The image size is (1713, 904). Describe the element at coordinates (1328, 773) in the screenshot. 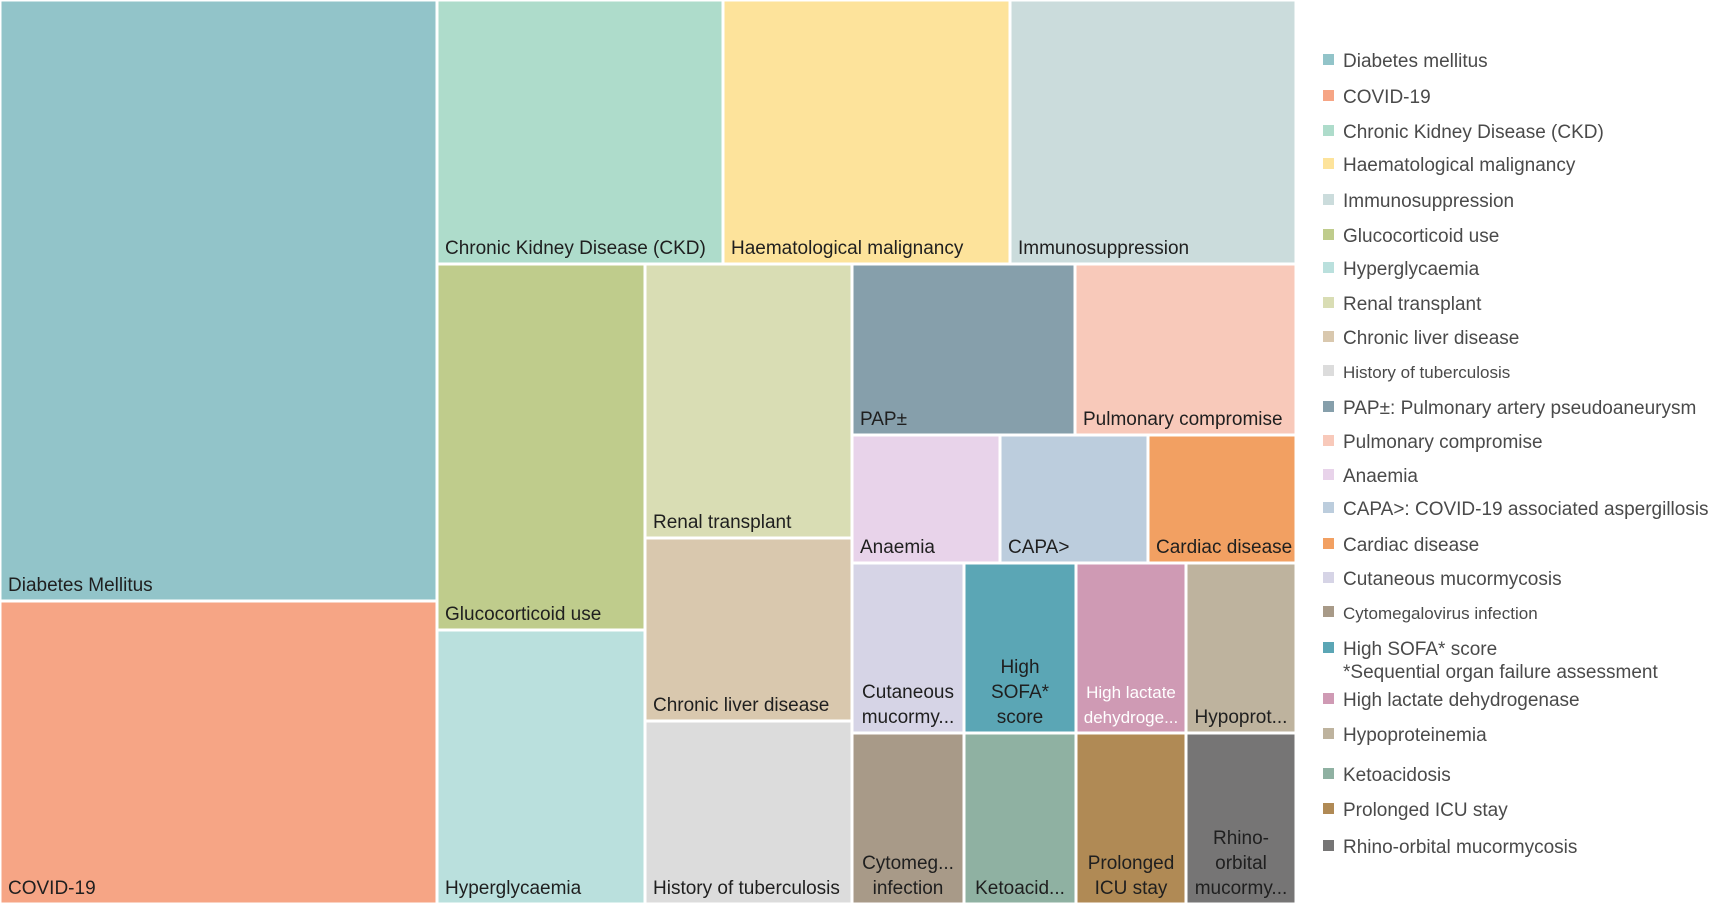

I see `legend-swatch-keto` at that location.